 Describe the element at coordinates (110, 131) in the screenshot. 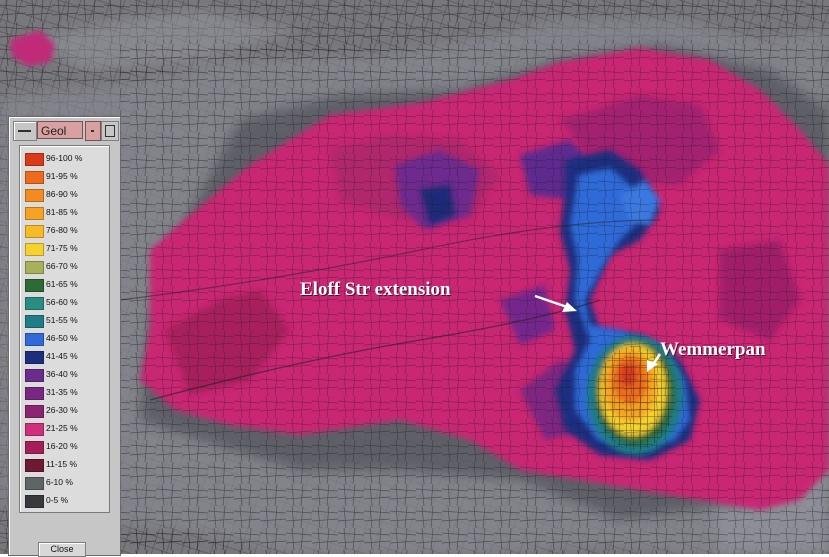

I see `maximize-button` at that location.